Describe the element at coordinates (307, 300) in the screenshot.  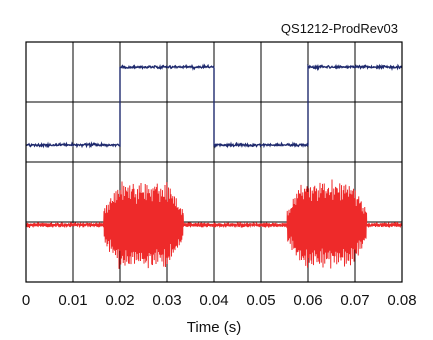
I see `x-tick-label: 0.06` at that location.